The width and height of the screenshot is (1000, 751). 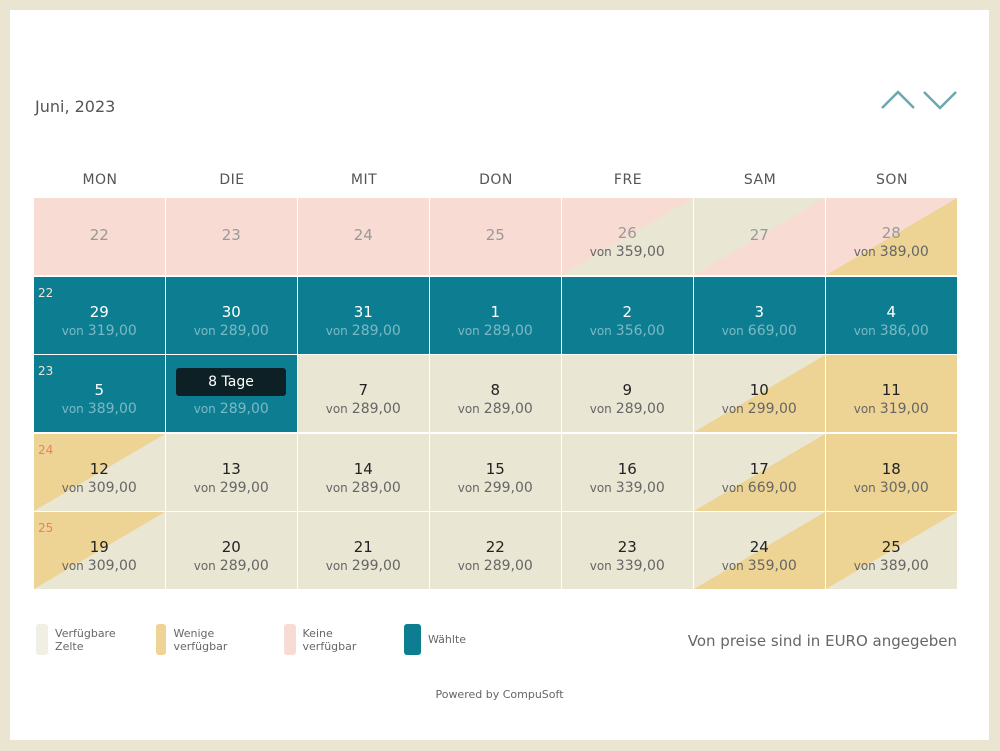 I want to click on day-number: 23, so click(x=231, y=235).